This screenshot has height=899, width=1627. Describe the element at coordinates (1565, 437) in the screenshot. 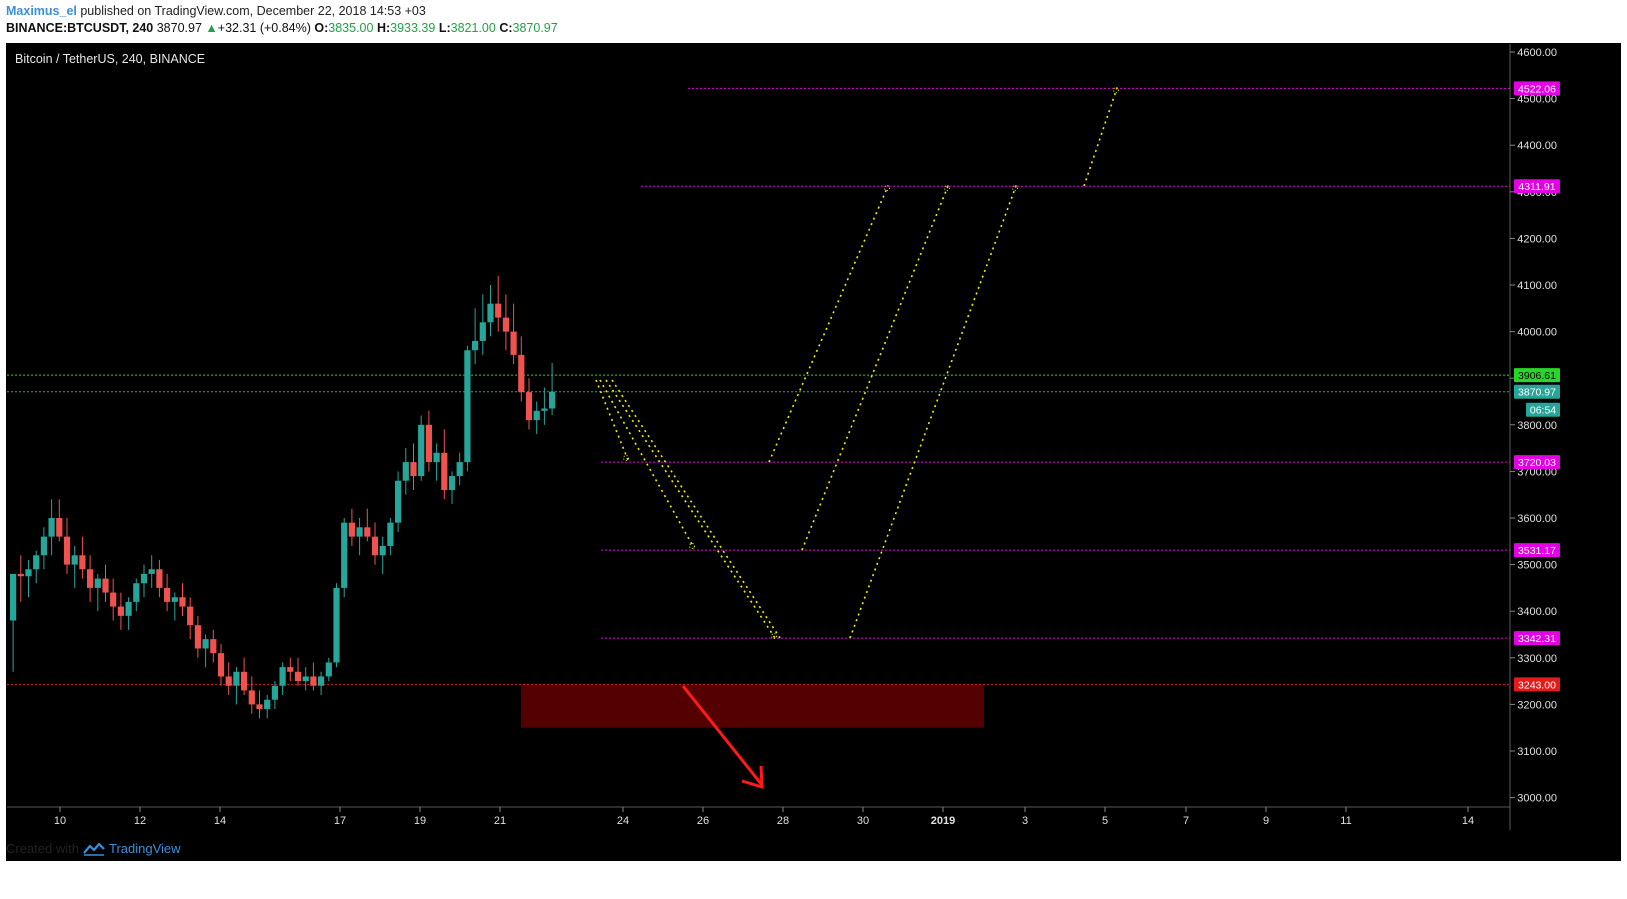

I see `price-axis` at that location.